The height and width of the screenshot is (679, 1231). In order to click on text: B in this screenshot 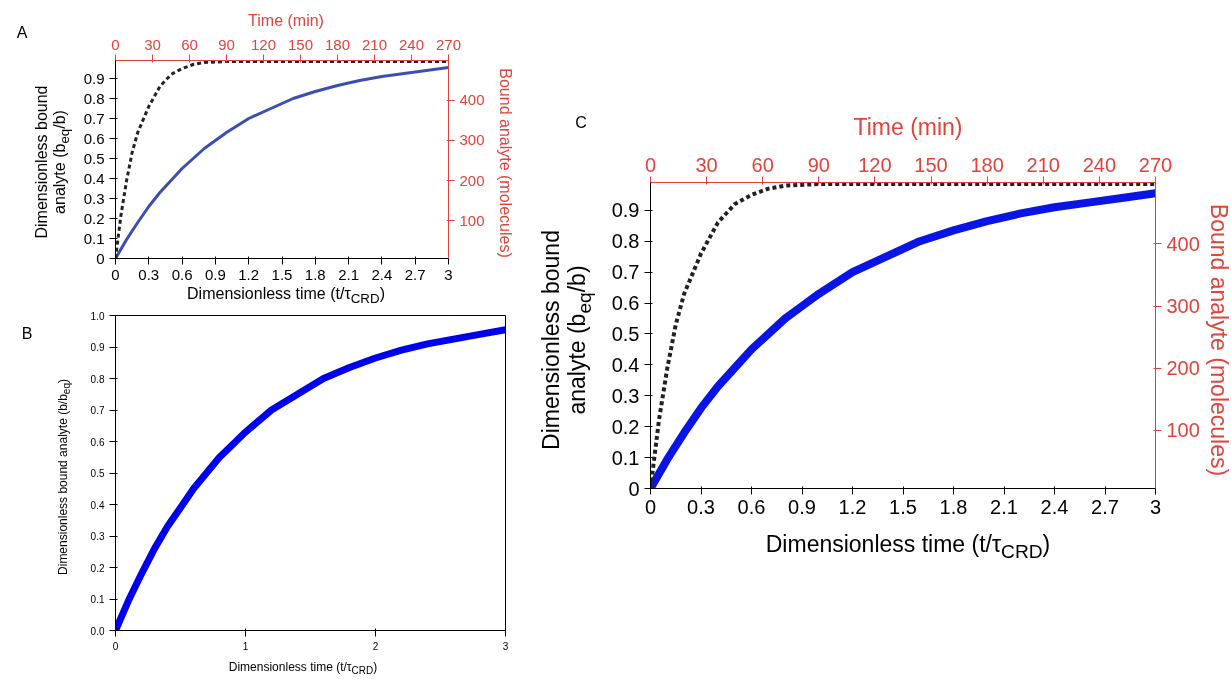, I will do `click(27, 334)`.